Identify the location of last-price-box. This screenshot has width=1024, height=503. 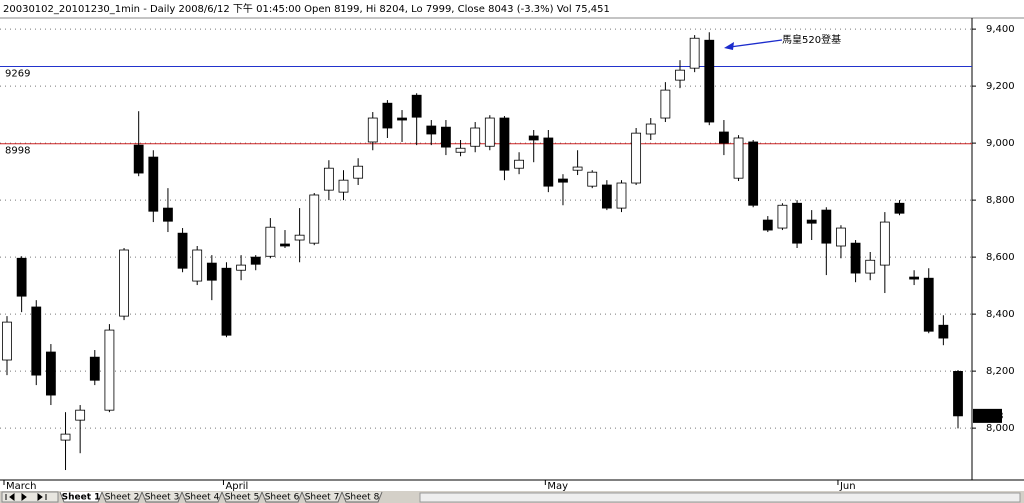
(987, 415).